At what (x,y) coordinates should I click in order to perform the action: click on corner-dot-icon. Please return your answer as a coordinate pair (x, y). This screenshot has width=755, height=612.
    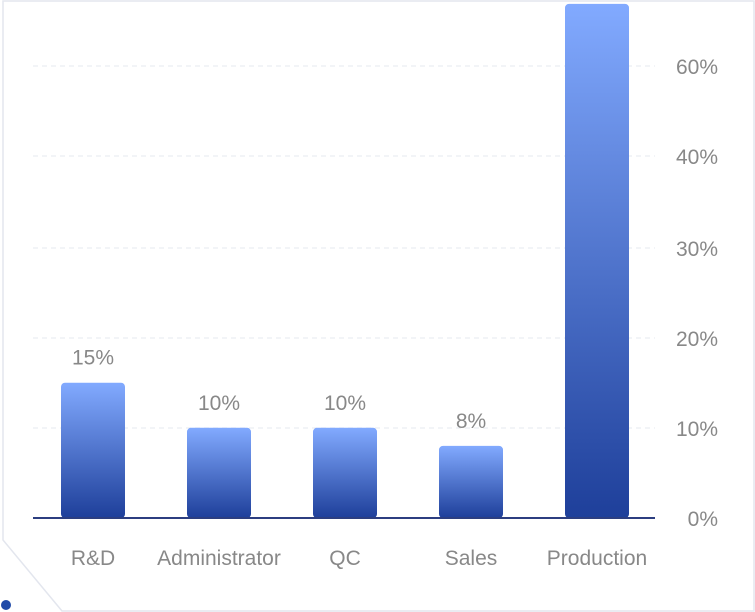
    Looking at the image, I should click on (6, 605).